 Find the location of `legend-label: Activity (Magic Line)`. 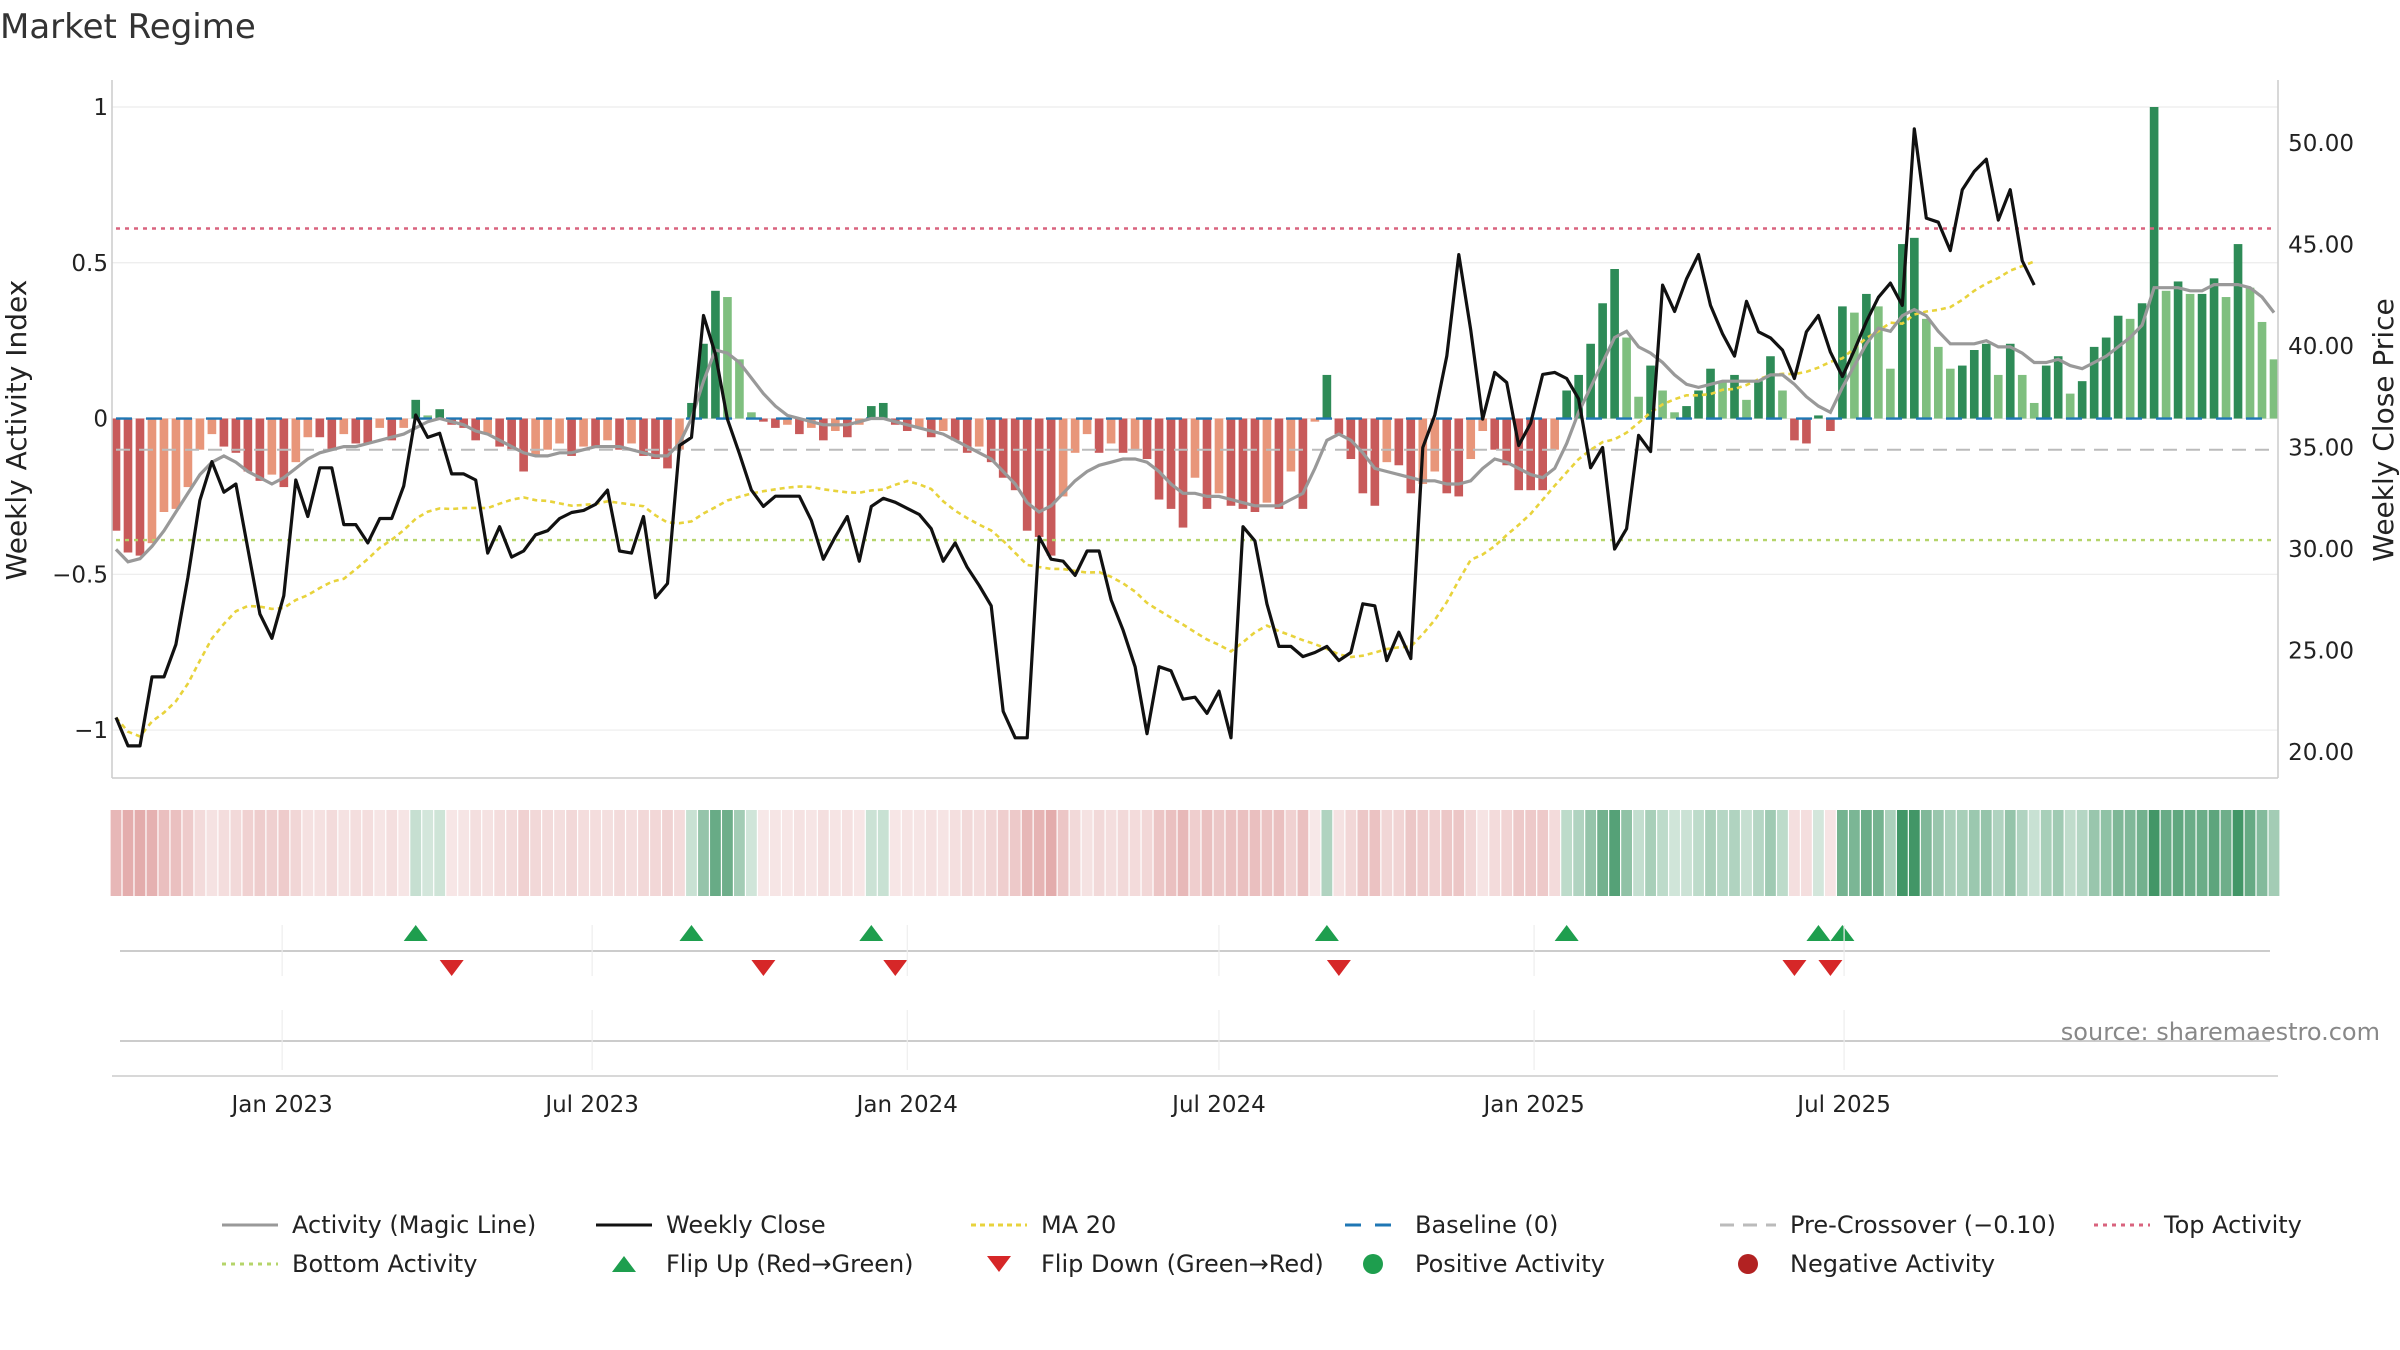

legend-label: Activity (Magic Line) is located at coordinates (414, 1225).